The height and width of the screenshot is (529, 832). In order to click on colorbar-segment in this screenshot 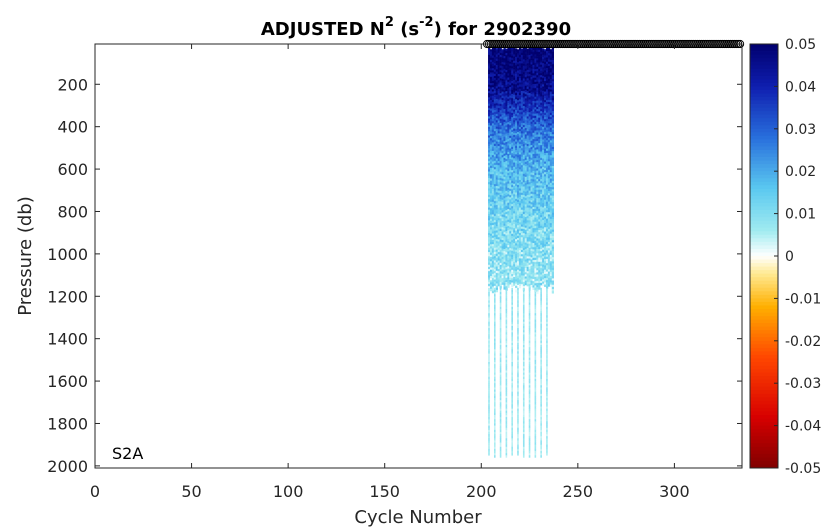, I will do `click(764, 95)`.